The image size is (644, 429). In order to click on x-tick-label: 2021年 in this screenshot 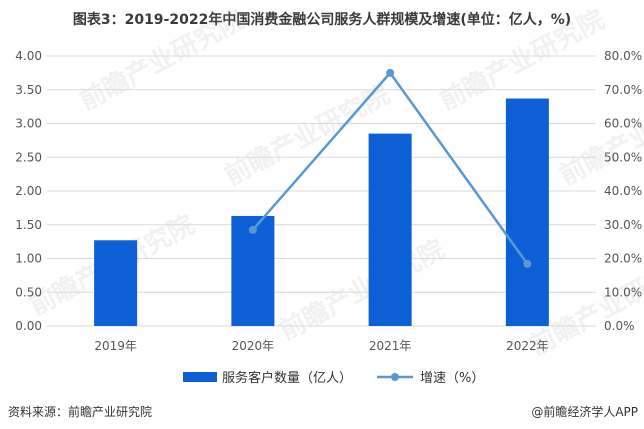, I will do `click(390, 346)`.